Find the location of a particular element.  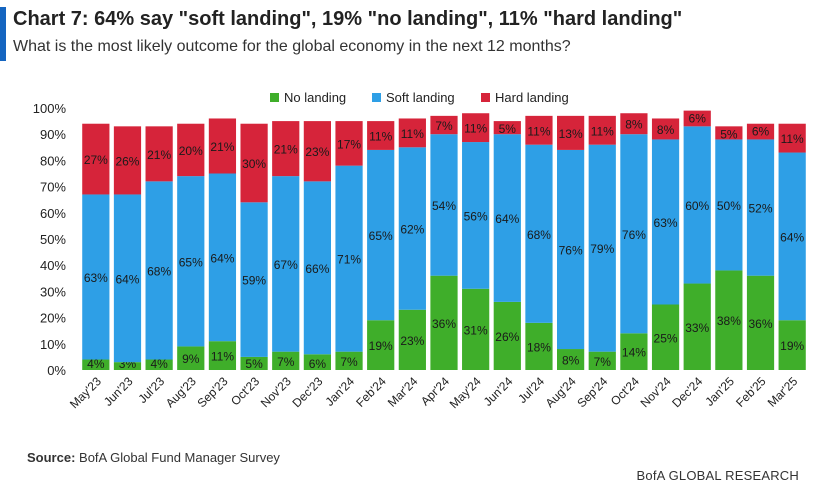

y-tick-label: 40% is located at coordinates (53, 265).